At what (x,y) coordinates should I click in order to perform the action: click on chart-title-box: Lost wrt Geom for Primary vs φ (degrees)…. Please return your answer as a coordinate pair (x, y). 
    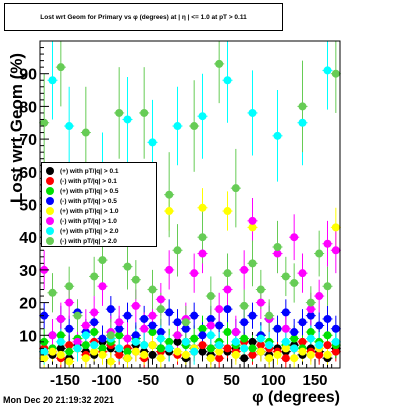
    Looking at the image, I should click on (143, 17).